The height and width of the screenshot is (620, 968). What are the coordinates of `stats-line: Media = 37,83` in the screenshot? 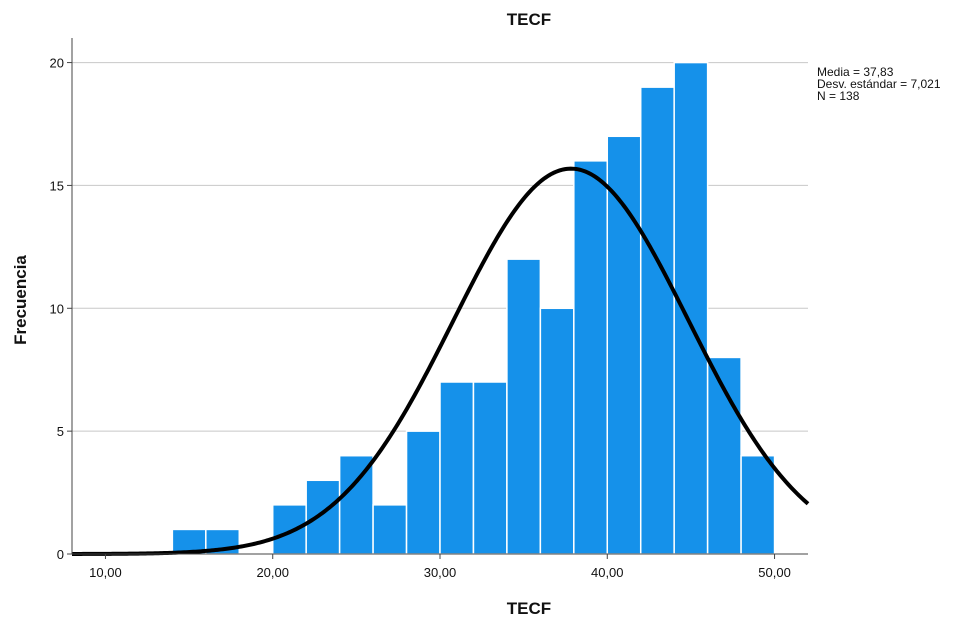 It's located at (855, 72).